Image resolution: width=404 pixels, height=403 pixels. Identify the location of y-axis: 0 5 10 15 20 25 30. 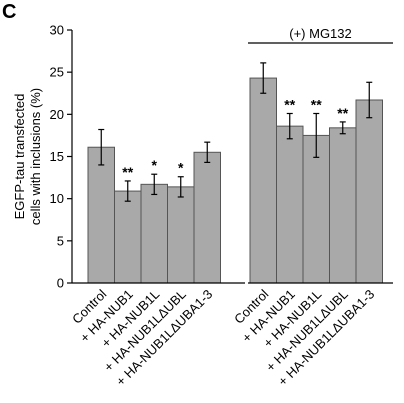
(61, 157).